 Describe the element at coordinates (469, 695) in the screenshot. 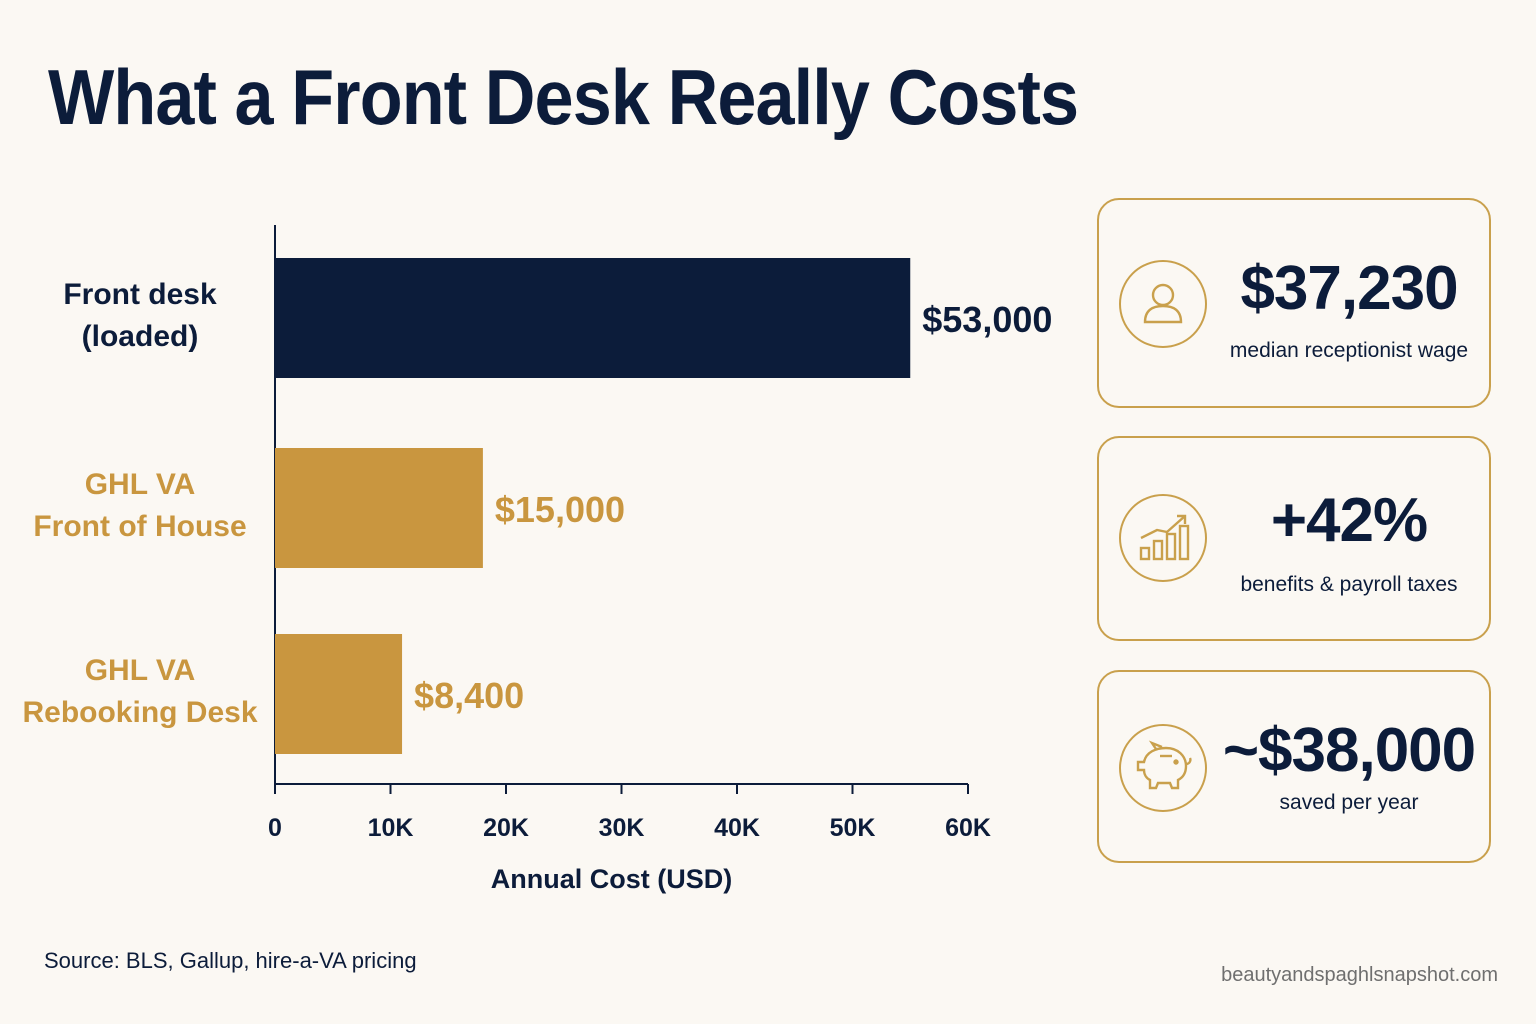

I see `data-label: $8,400` at that location.